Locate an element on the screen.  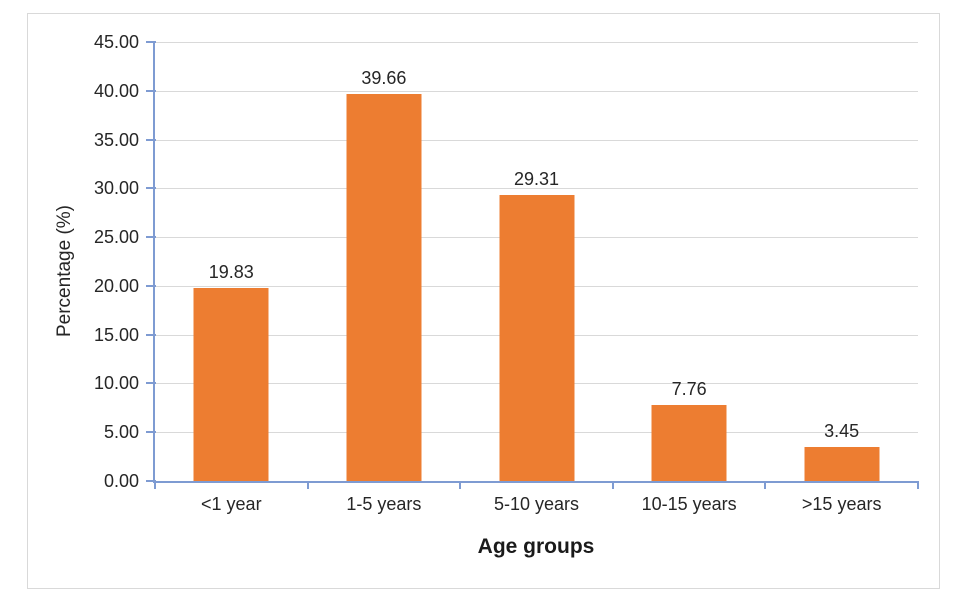
y-tick-label: 30.00 is located at coordinates (116, 188).